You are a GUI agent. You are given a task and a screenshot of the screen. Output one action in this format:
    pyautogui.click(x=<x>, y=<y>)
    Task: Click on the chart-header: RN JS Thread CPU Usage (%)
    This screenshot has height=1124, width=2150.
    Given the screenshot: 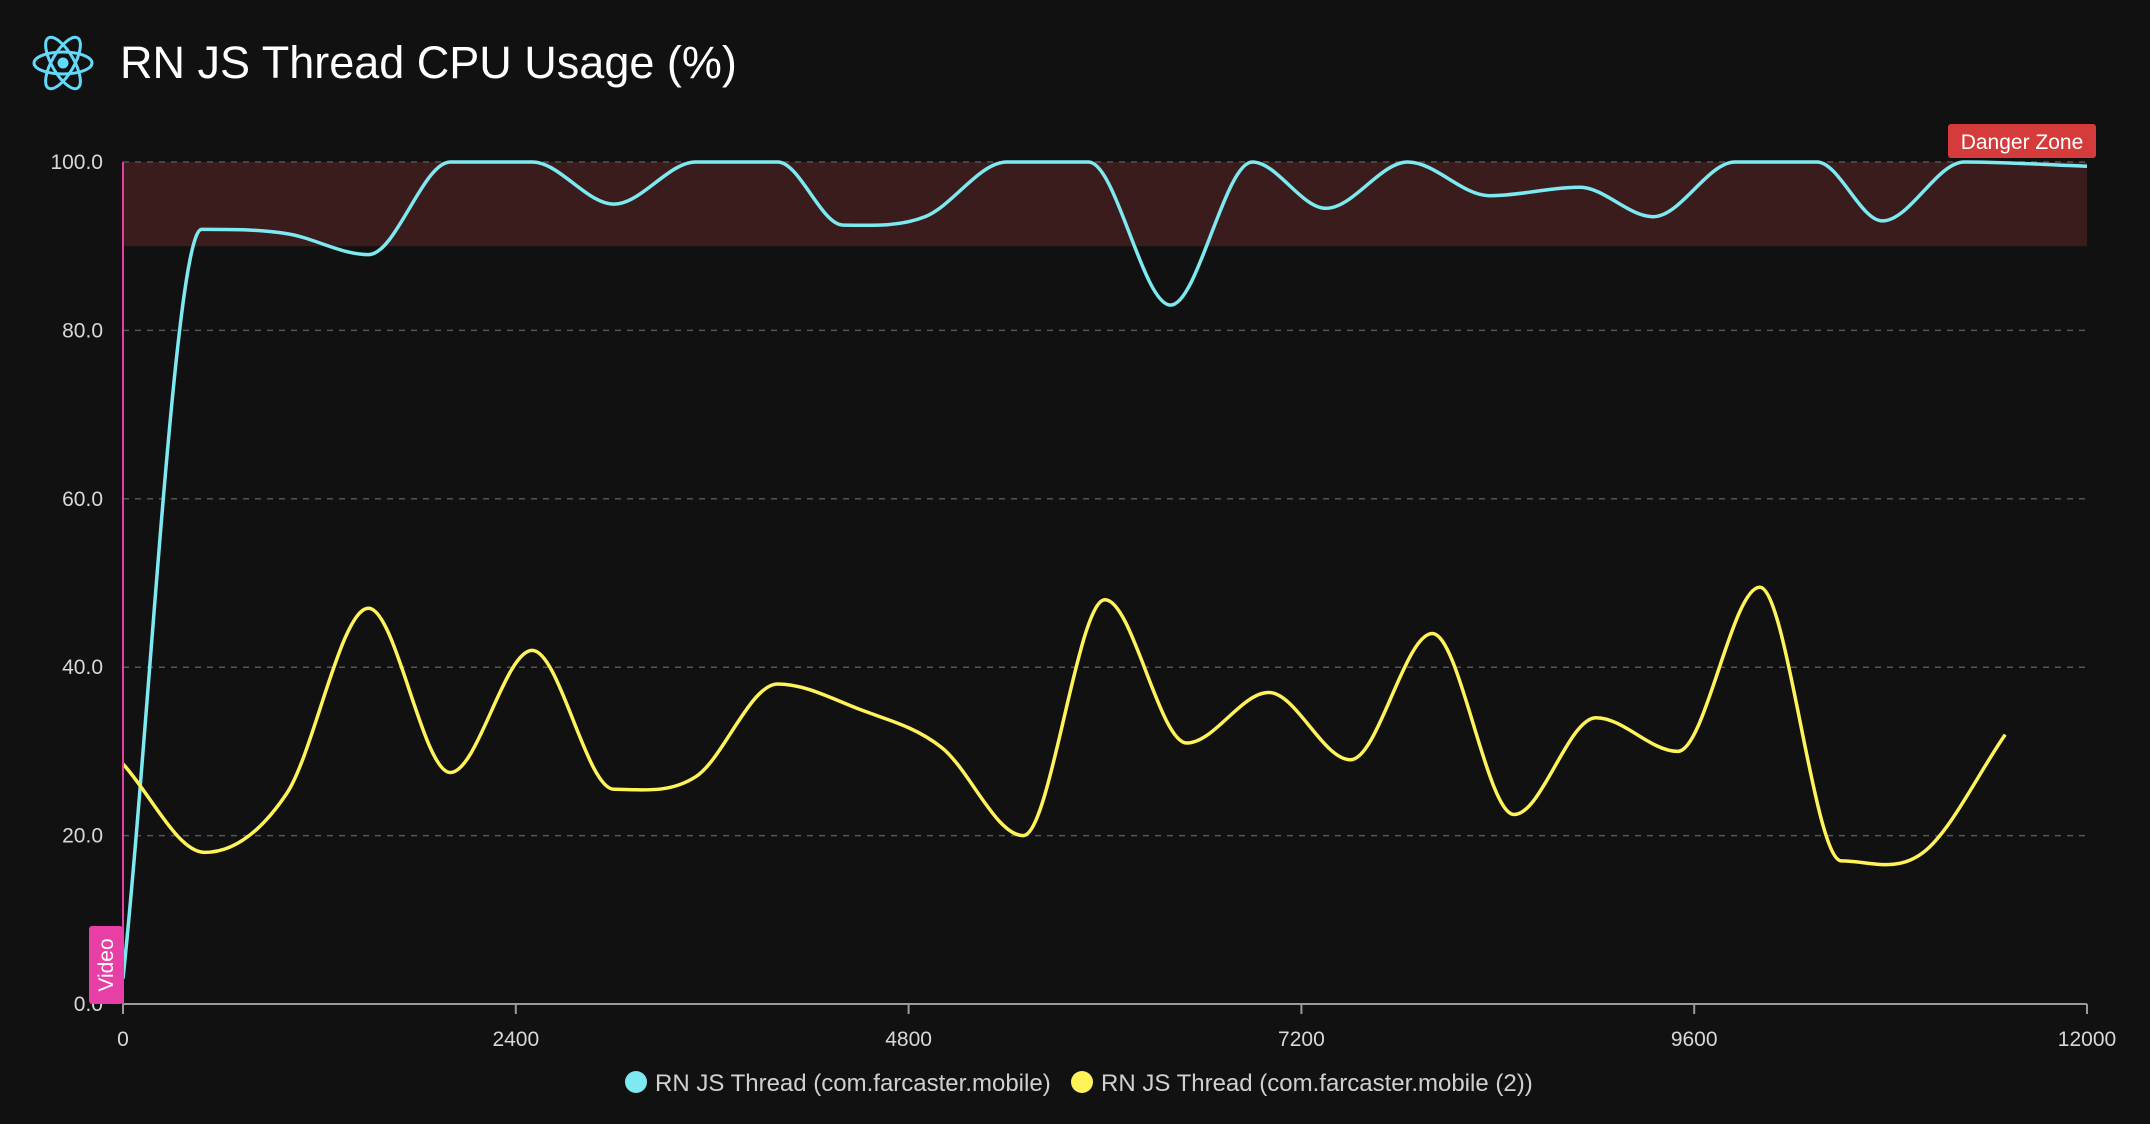 What is the action you would take?
    pyautogui.click(x=383, y=63)
    